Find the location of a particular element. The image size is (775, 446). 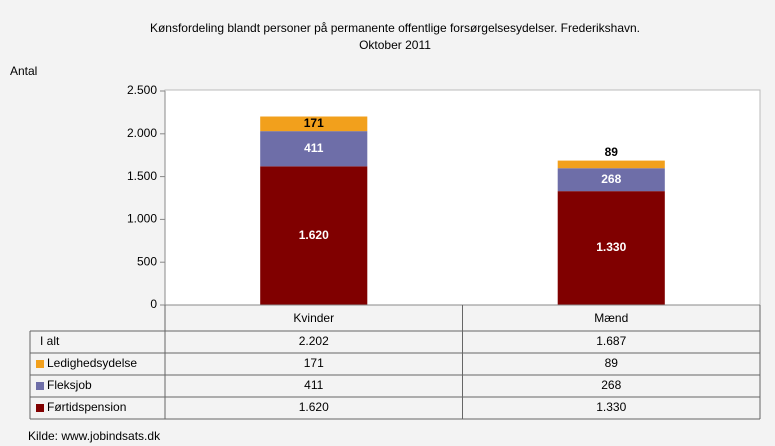

data-label: 1.330 is located at coordinates (611, 247).